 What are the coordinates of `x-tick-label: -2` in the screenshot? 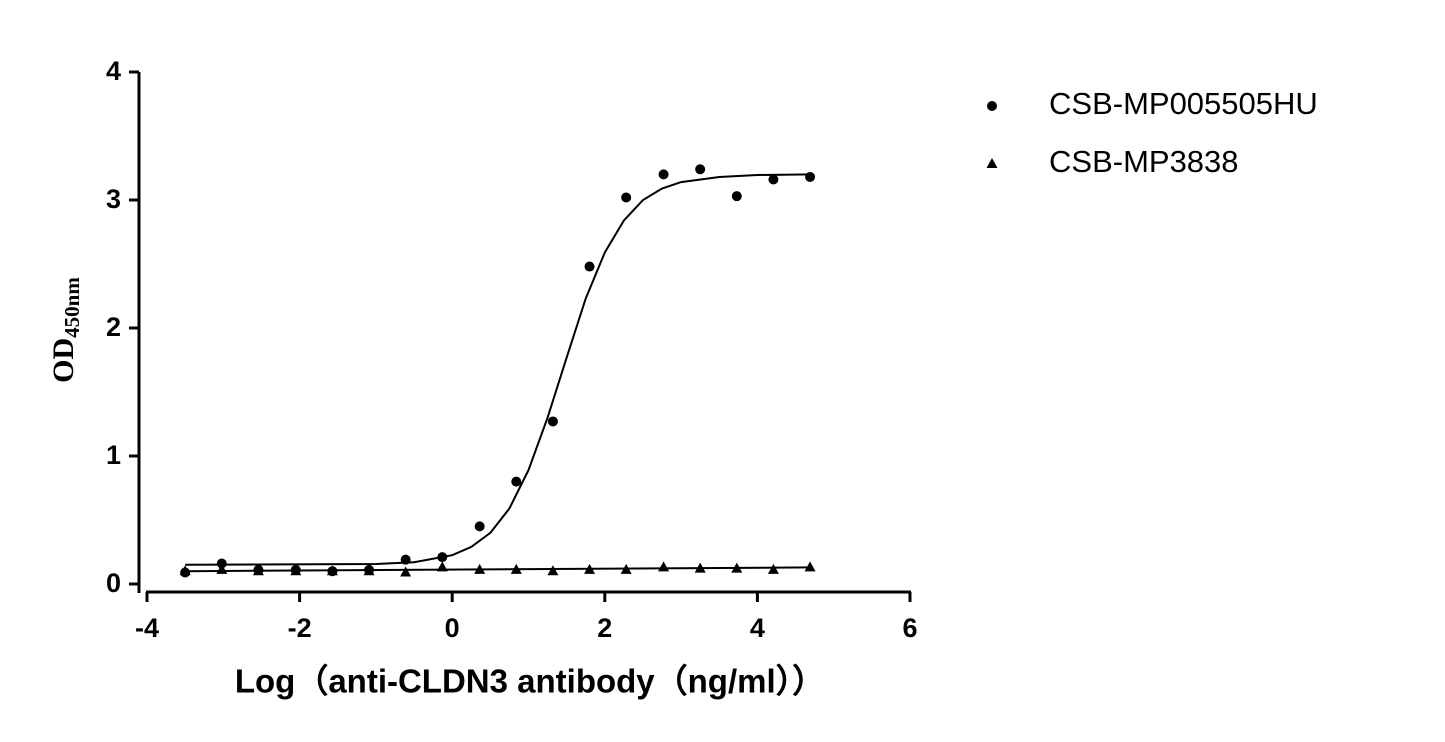 It's located at (300, 628).